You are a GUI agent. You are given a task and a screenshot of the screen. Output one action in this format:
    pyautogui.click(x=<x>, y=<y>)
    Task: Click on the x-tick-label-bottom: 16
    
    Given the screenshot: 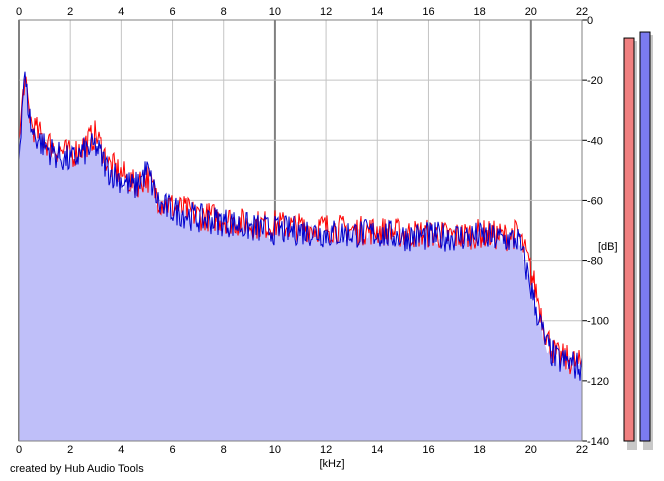 What is the action you would take?
    pyautogui.click(x=428, y=450)
    